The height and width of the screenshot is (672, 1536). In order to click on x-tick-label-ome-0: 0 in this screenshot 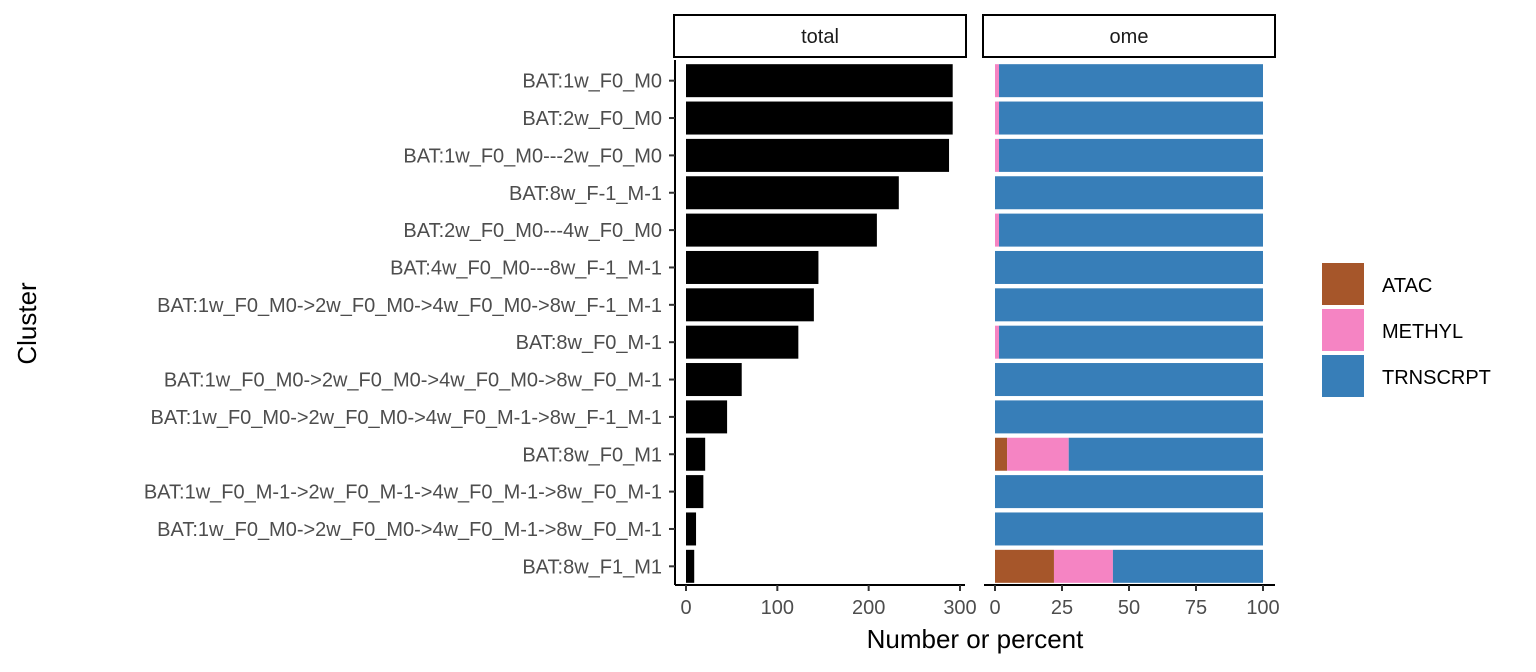, I will do `click(994, 608)`.